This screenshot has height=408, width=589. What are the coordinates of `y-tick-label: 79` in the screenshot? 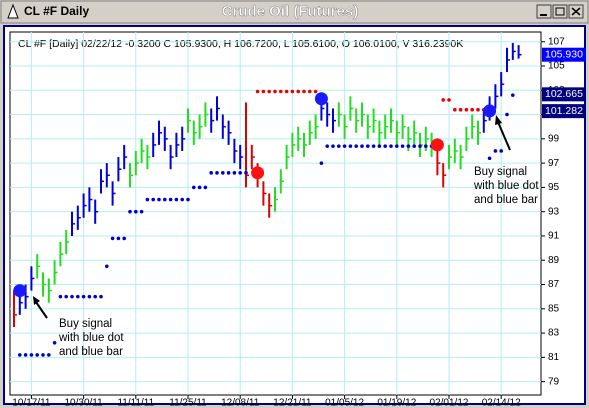 It's located at (554, 381).